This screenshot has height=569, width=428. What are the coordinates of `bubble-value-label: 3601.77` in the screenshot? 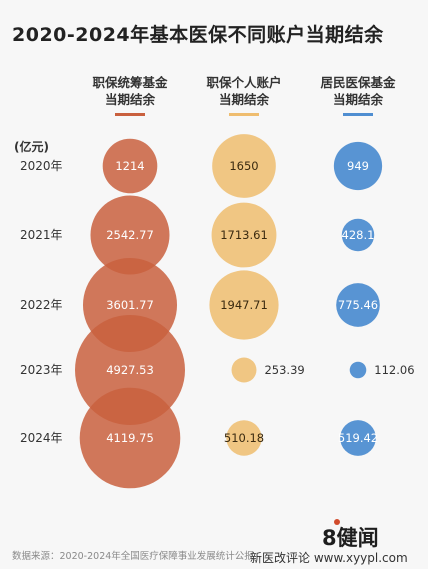 It's located at (130, 305).